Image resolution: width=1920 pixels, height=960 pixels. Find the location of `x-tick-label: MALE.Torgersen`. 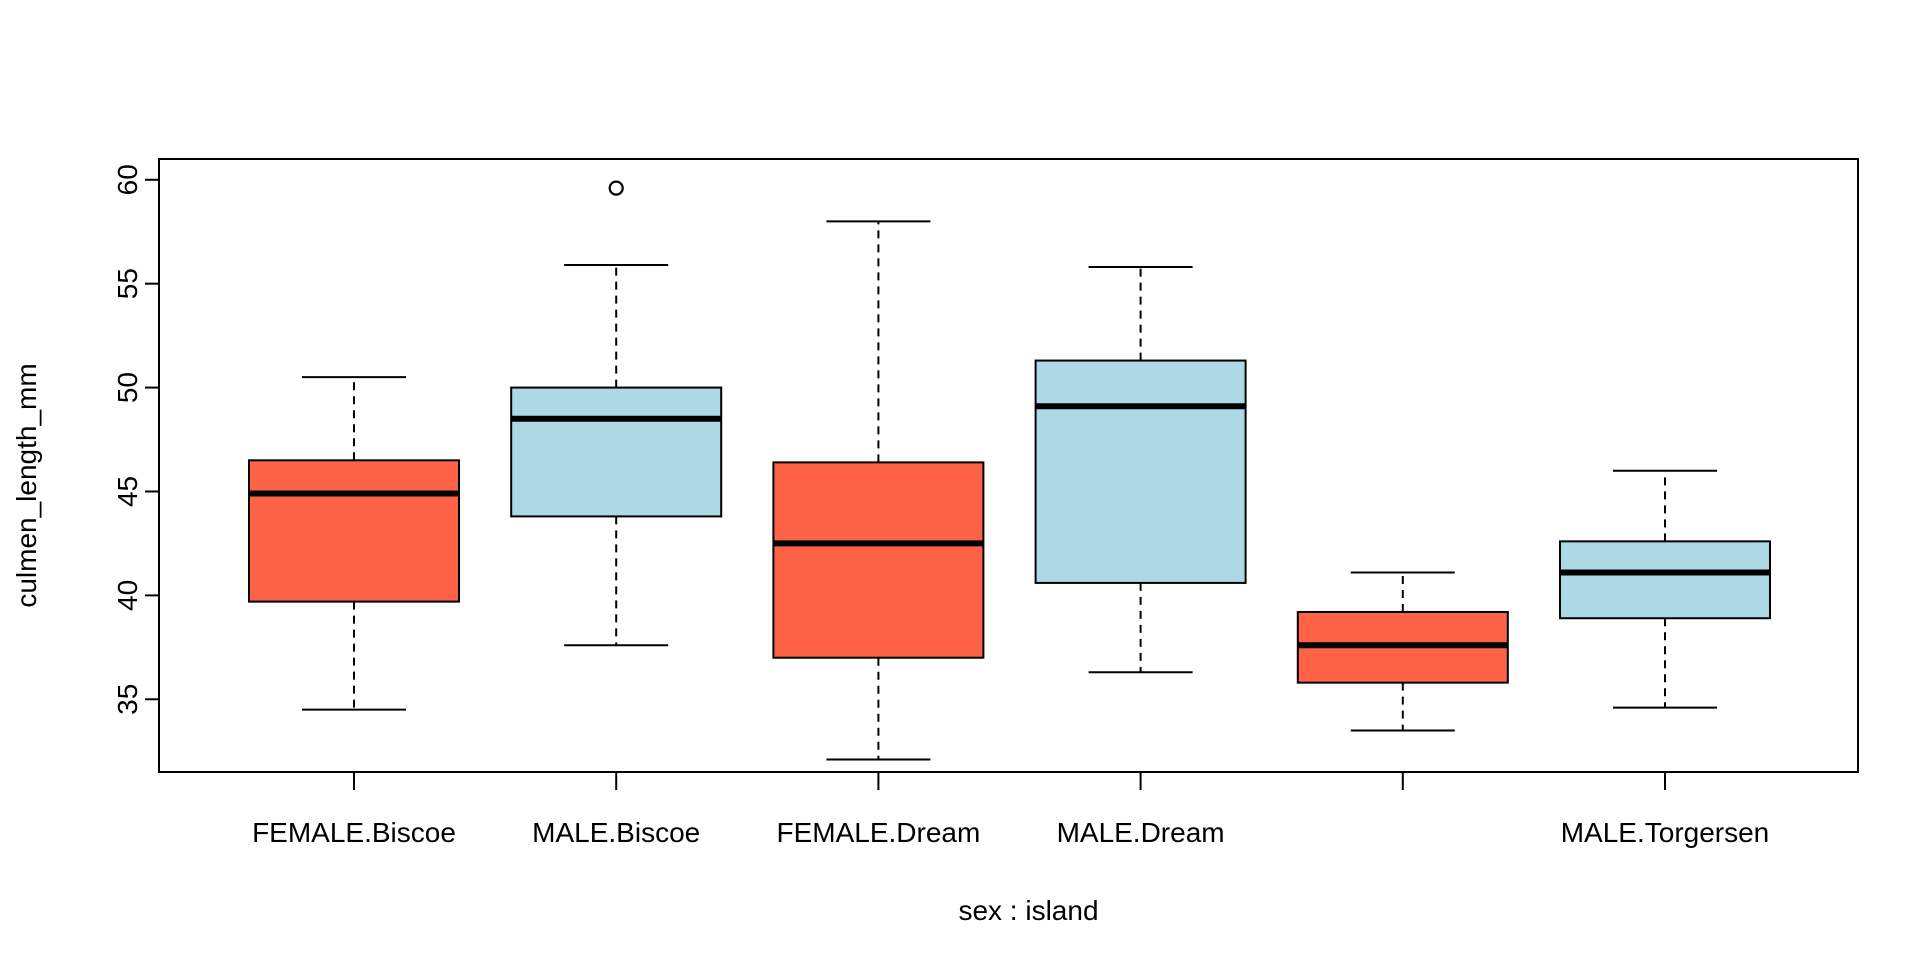

x-tick-label: MALE.Torgersen is located at coordinates (1665, 832).